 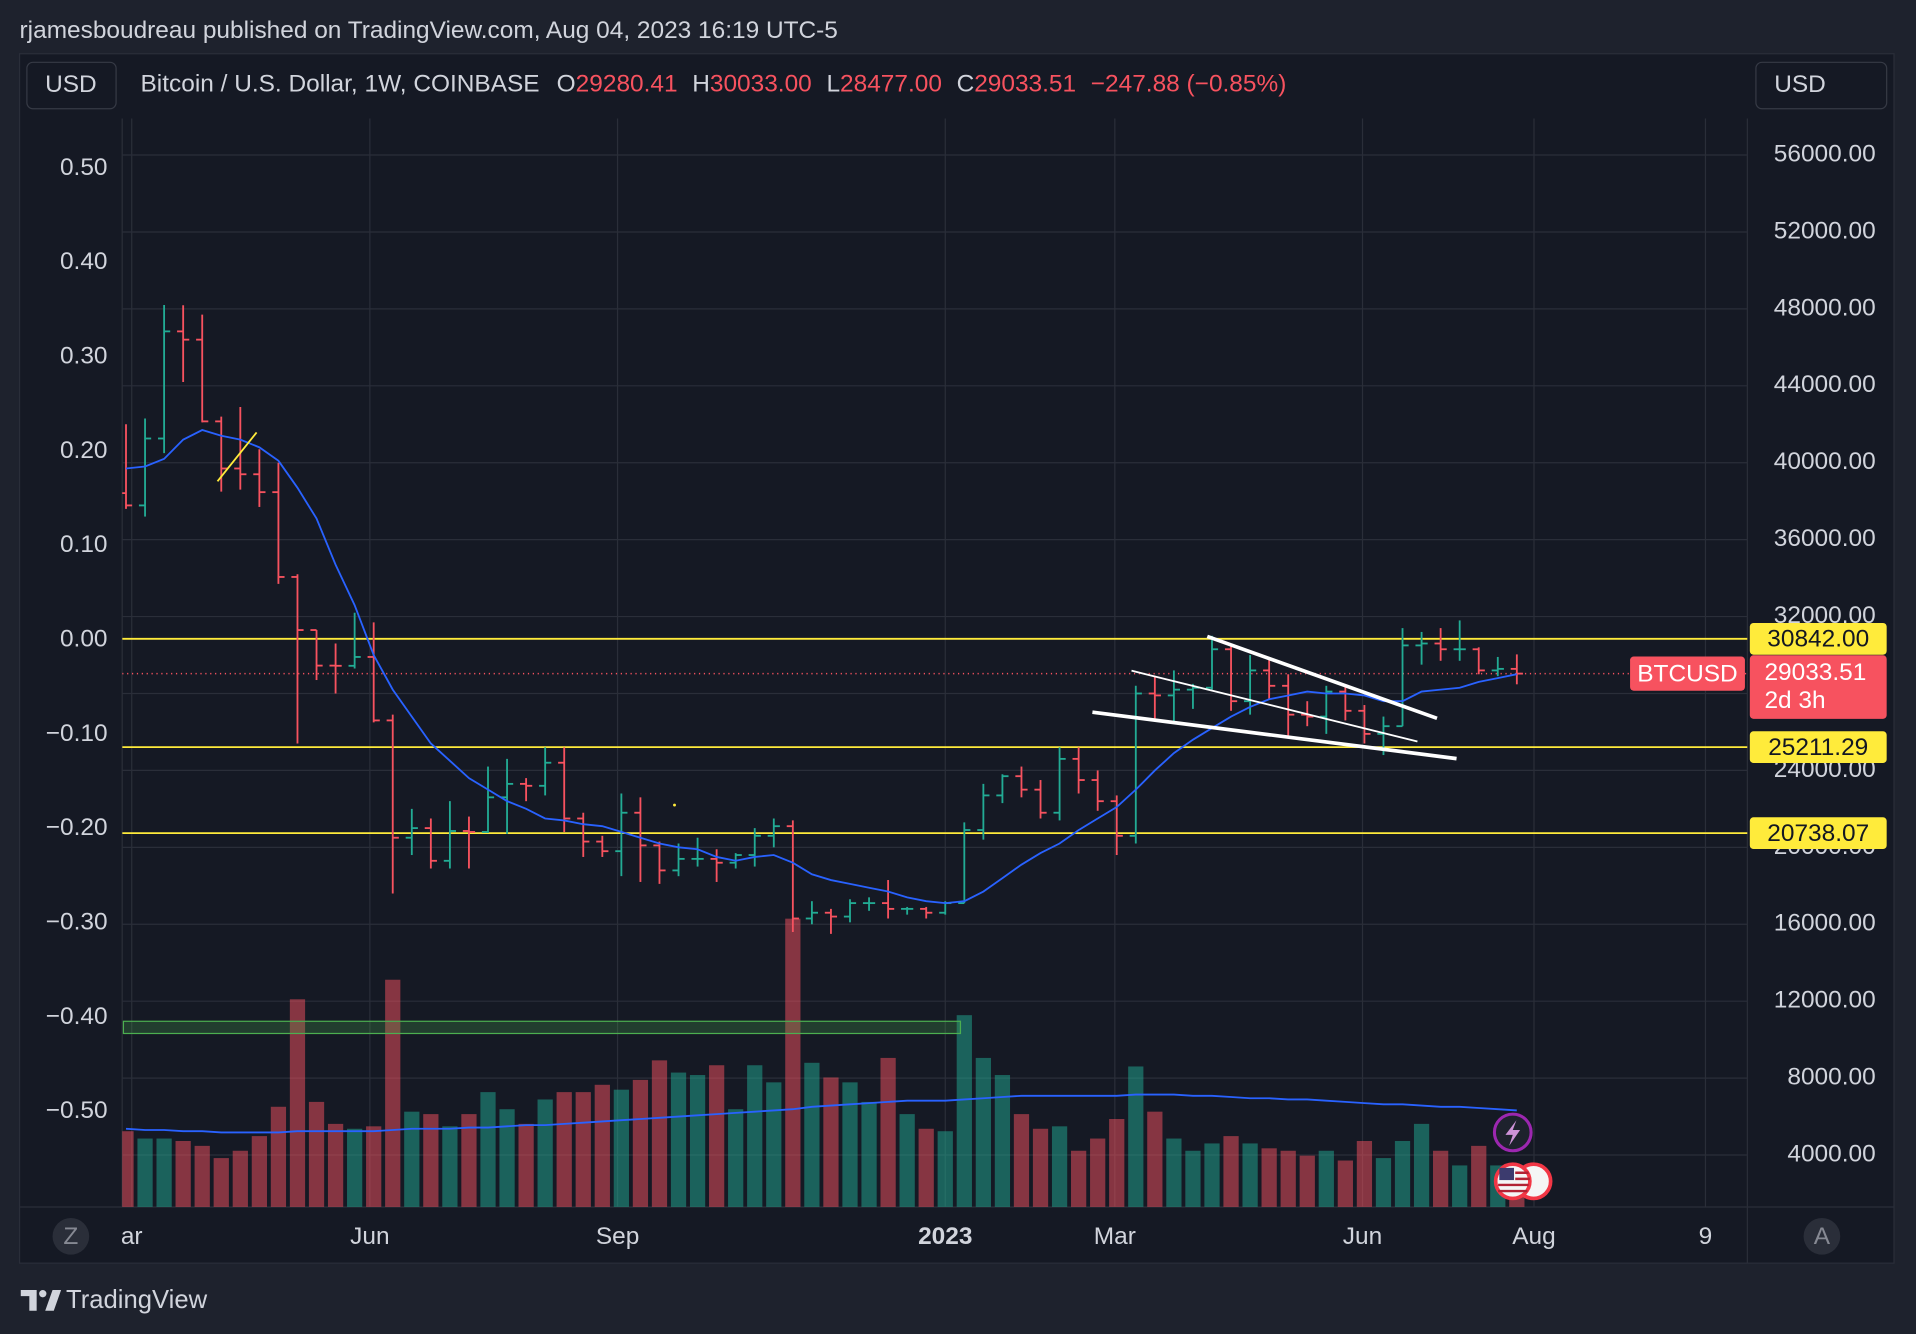 What do you see at coordinates (821, 1113) in the screenshot?
I see `volume-ma-line` at bounding box center [821, 1113].